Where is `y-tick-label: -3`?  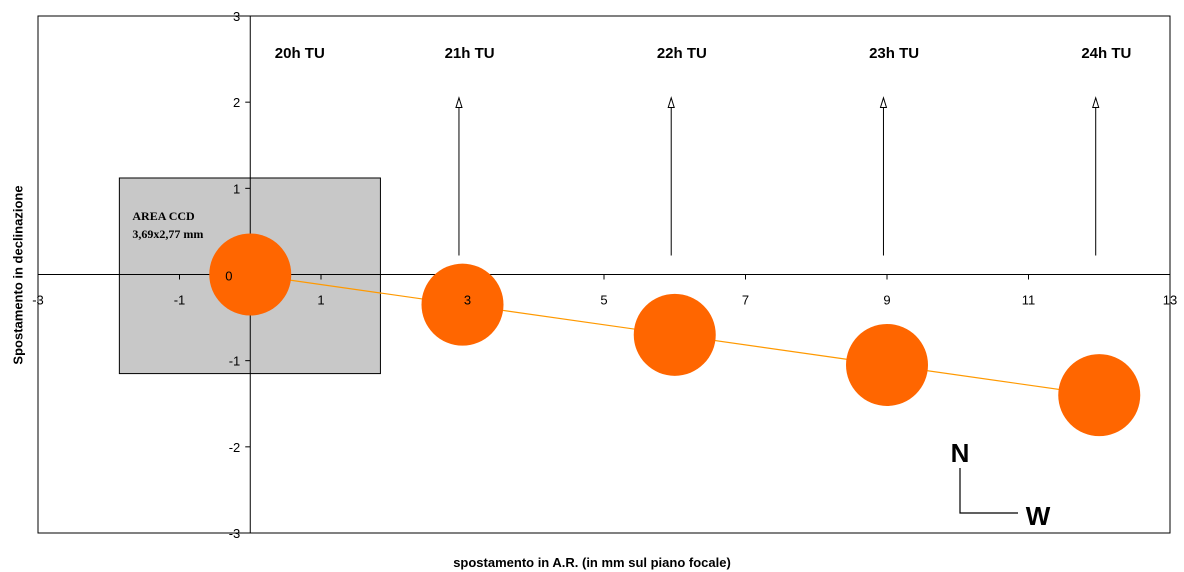 y-tick-label: -3 is located at coordinates (235, 533).